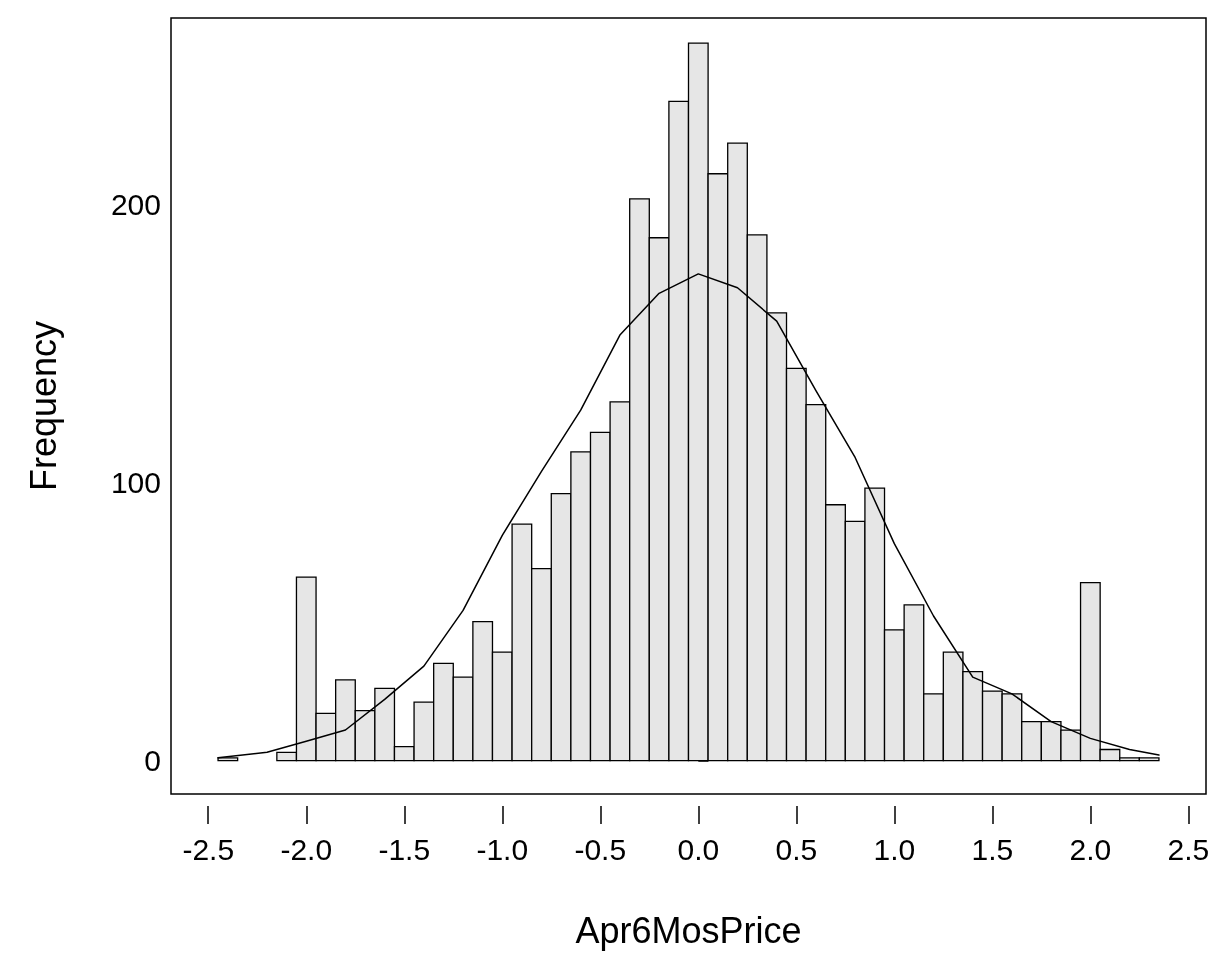 The height and width of the screenshot is (961, 1222). I want to click on x-tick-label: 1.5, so click(992, 849).